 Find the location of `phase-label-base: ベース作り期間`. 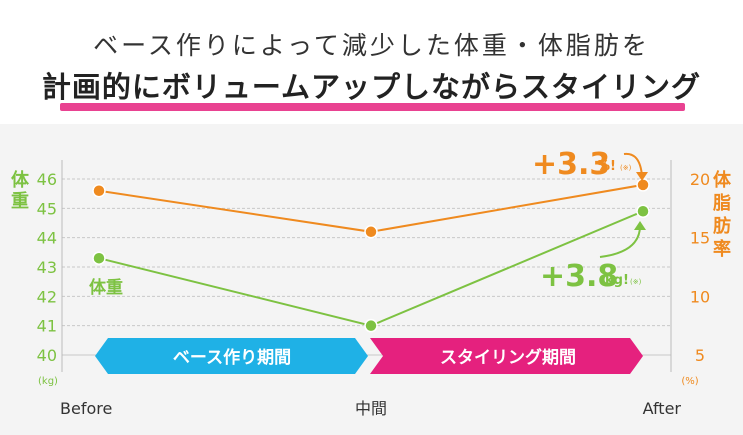

phase-label-base: ベース作り期間 is located at coordinates (232, 357).